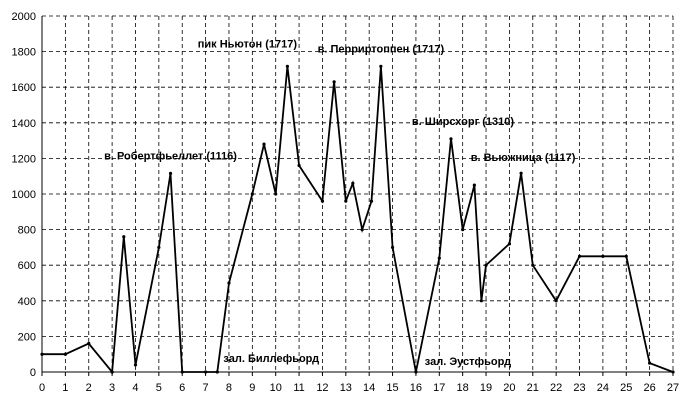 This screenshot has width=690, height=400. Describe the element at coordinates (626, 388) in the screenshot. I see `x-tick-label: 25` at that location.